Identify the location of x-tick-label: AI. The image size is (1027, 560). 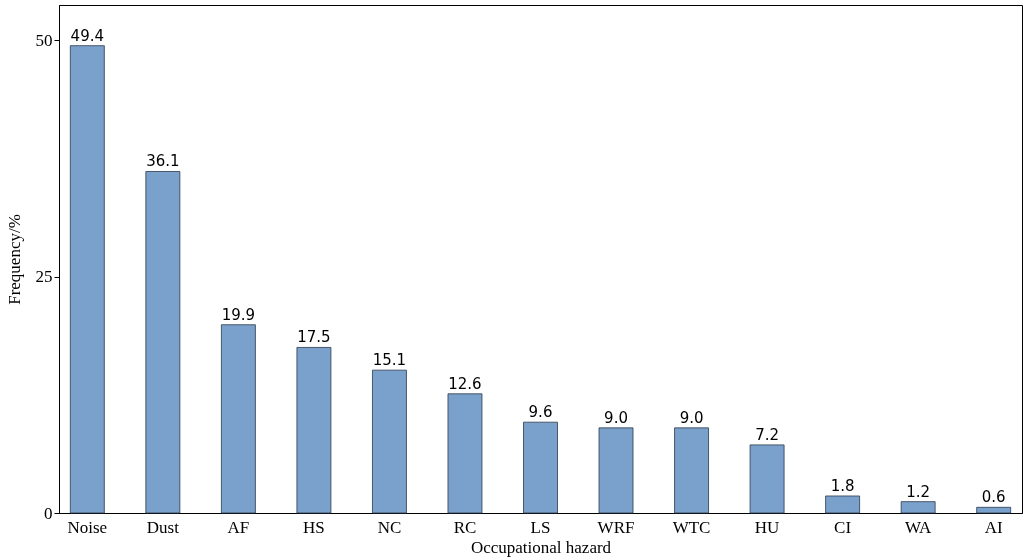
(993, 527).